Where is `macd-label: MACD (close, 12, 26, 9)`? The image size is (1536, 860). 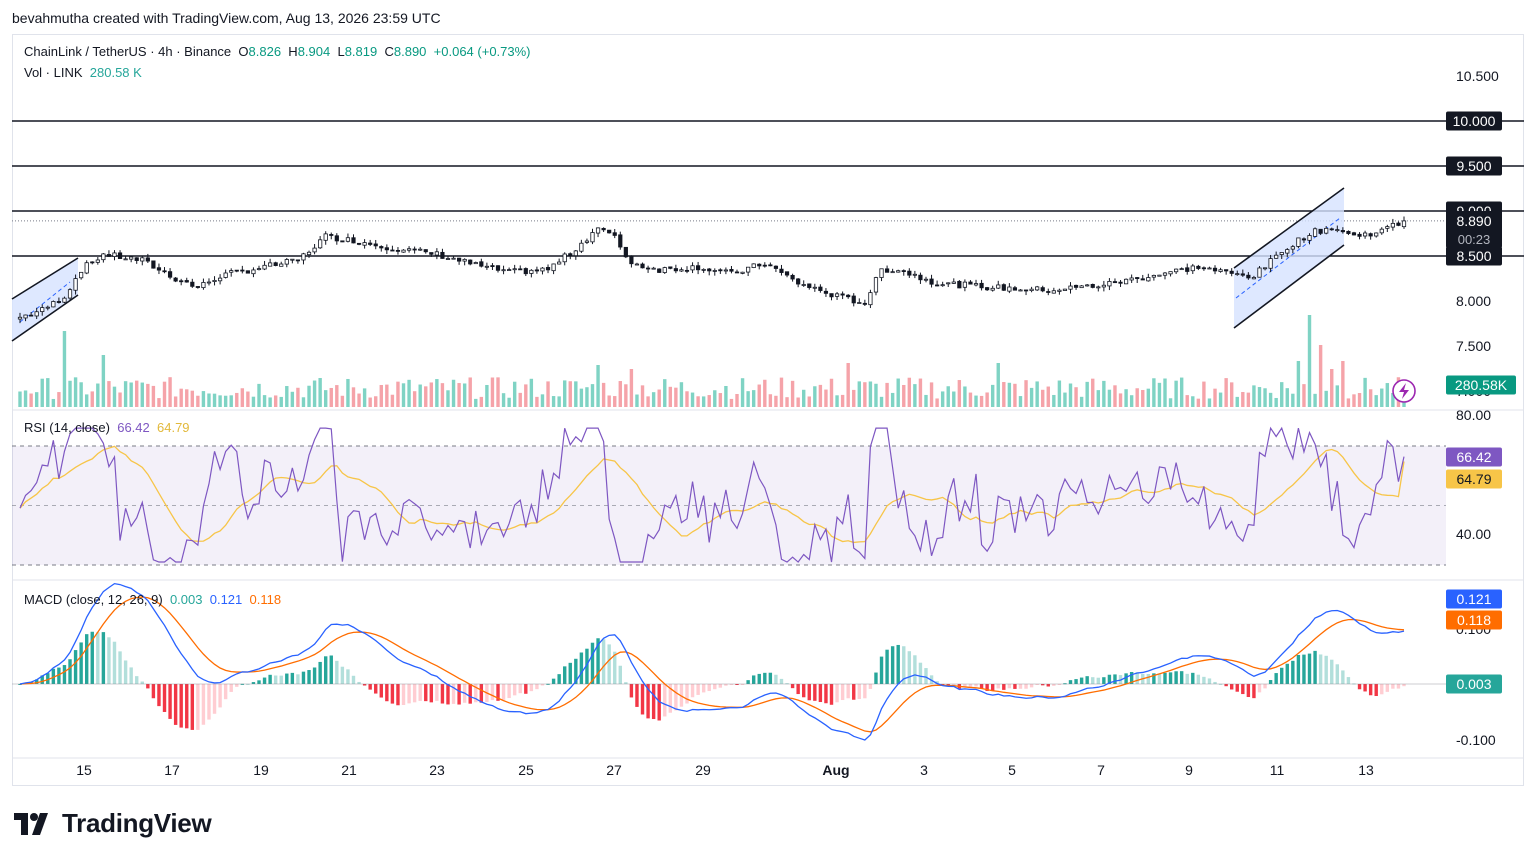 macd-label: MACD (close, 12, 26, 9) is located at coordinates (93, 599).